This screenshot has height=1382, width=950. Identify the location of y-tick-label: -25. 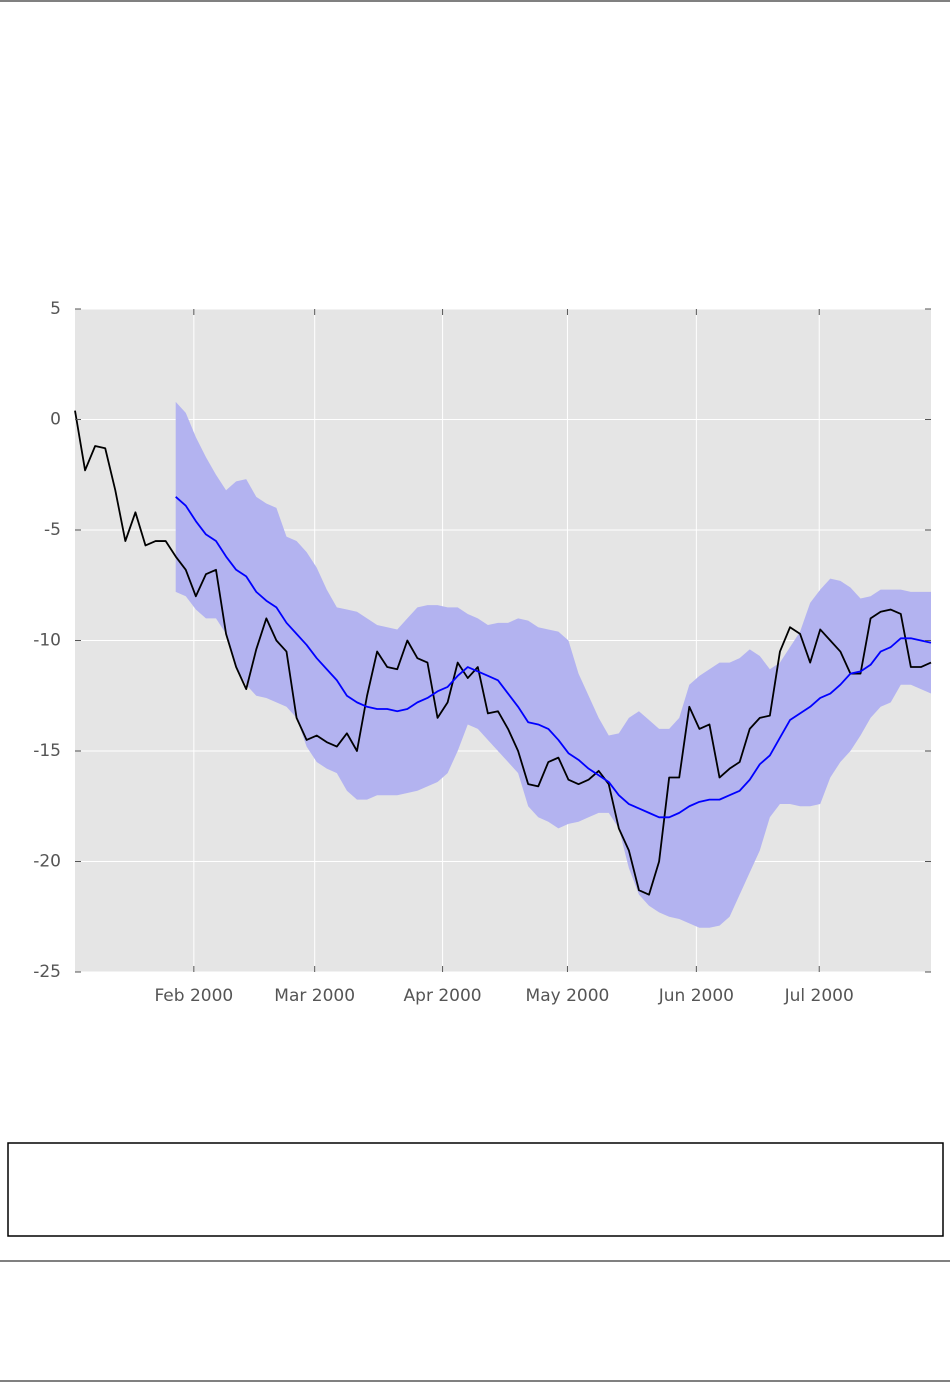
(47, 972).